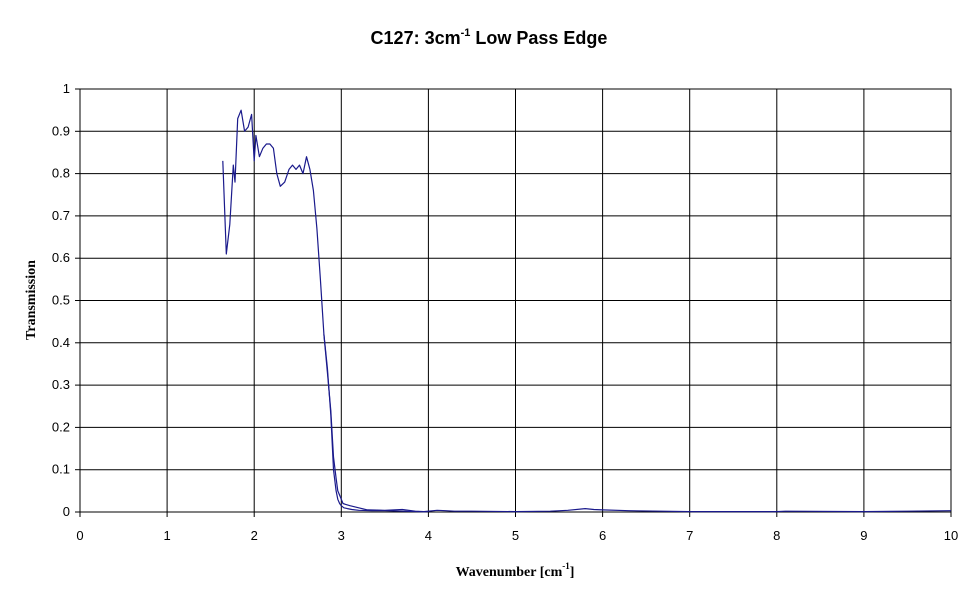 This screenshot has height=600, width=977. Describe the element at coordinates (66, 88) in the screenshot. I see `y-tick-label: 1` at that location.